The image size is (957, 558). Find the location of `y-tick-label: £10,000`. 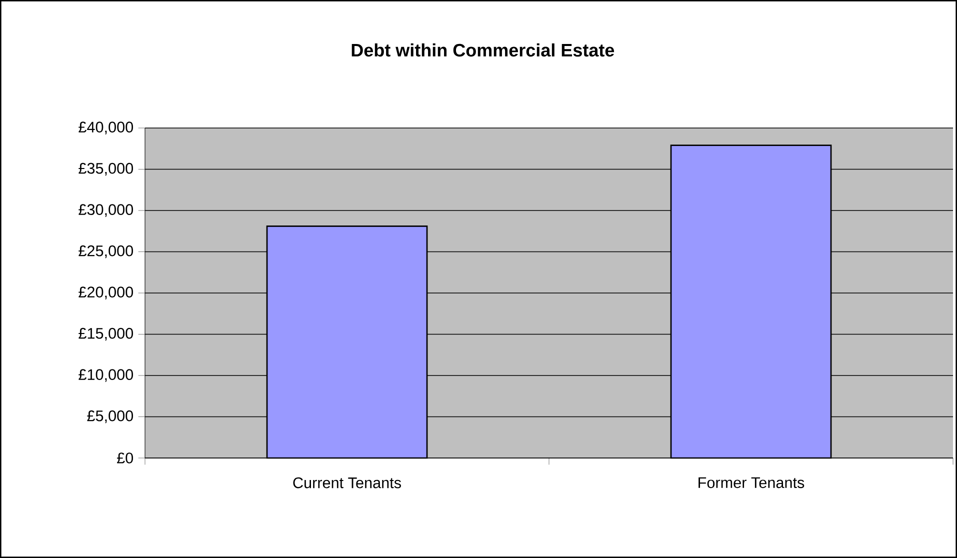

y-tick-label: £10,000 is located at coordinates (106, 375).